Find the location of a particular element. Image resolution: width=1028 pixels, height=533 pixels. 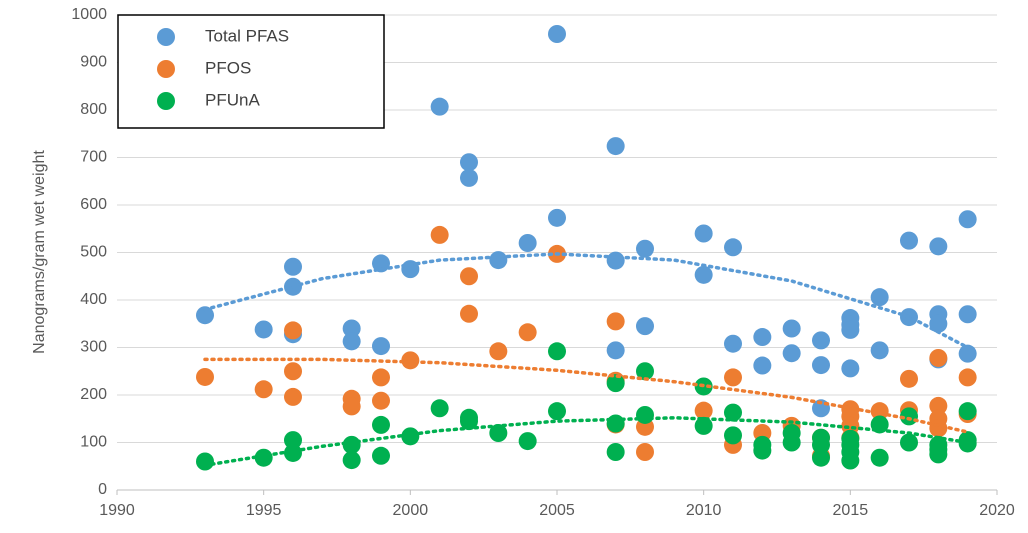

x-tick-label: 2005 is located at coordinates (557, 510).